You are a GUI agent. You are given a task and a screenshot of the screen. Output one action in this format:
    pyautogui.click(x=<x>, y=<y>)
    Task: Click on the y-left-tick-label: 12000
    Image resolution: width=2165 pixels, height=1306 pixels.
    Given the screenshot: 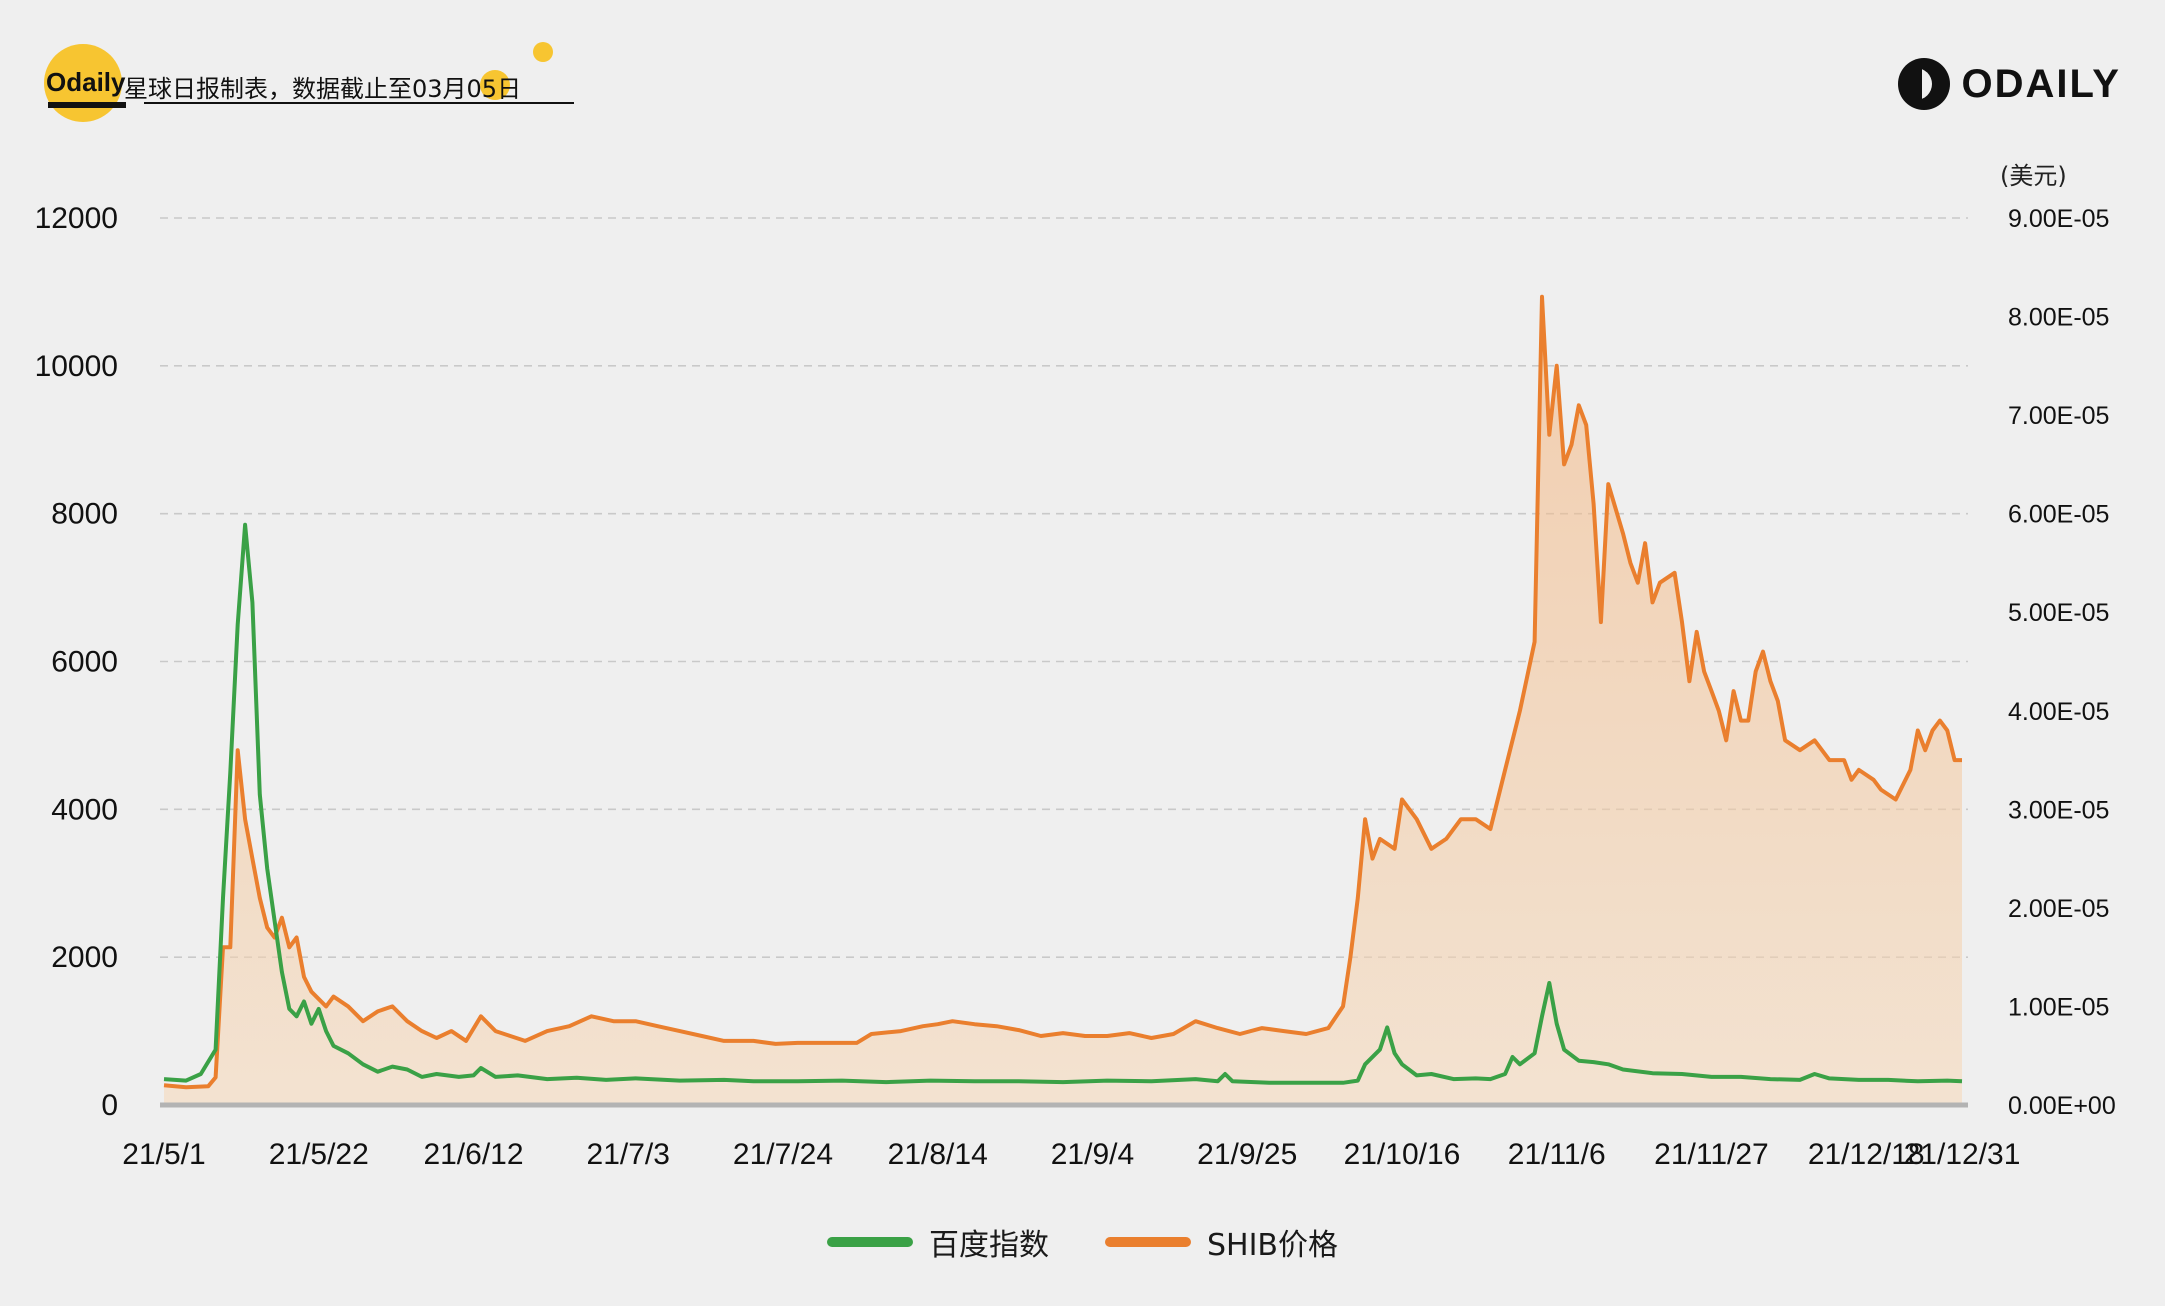 What is the action you would take?
    pyautogui.click(x=76, y=218)
    